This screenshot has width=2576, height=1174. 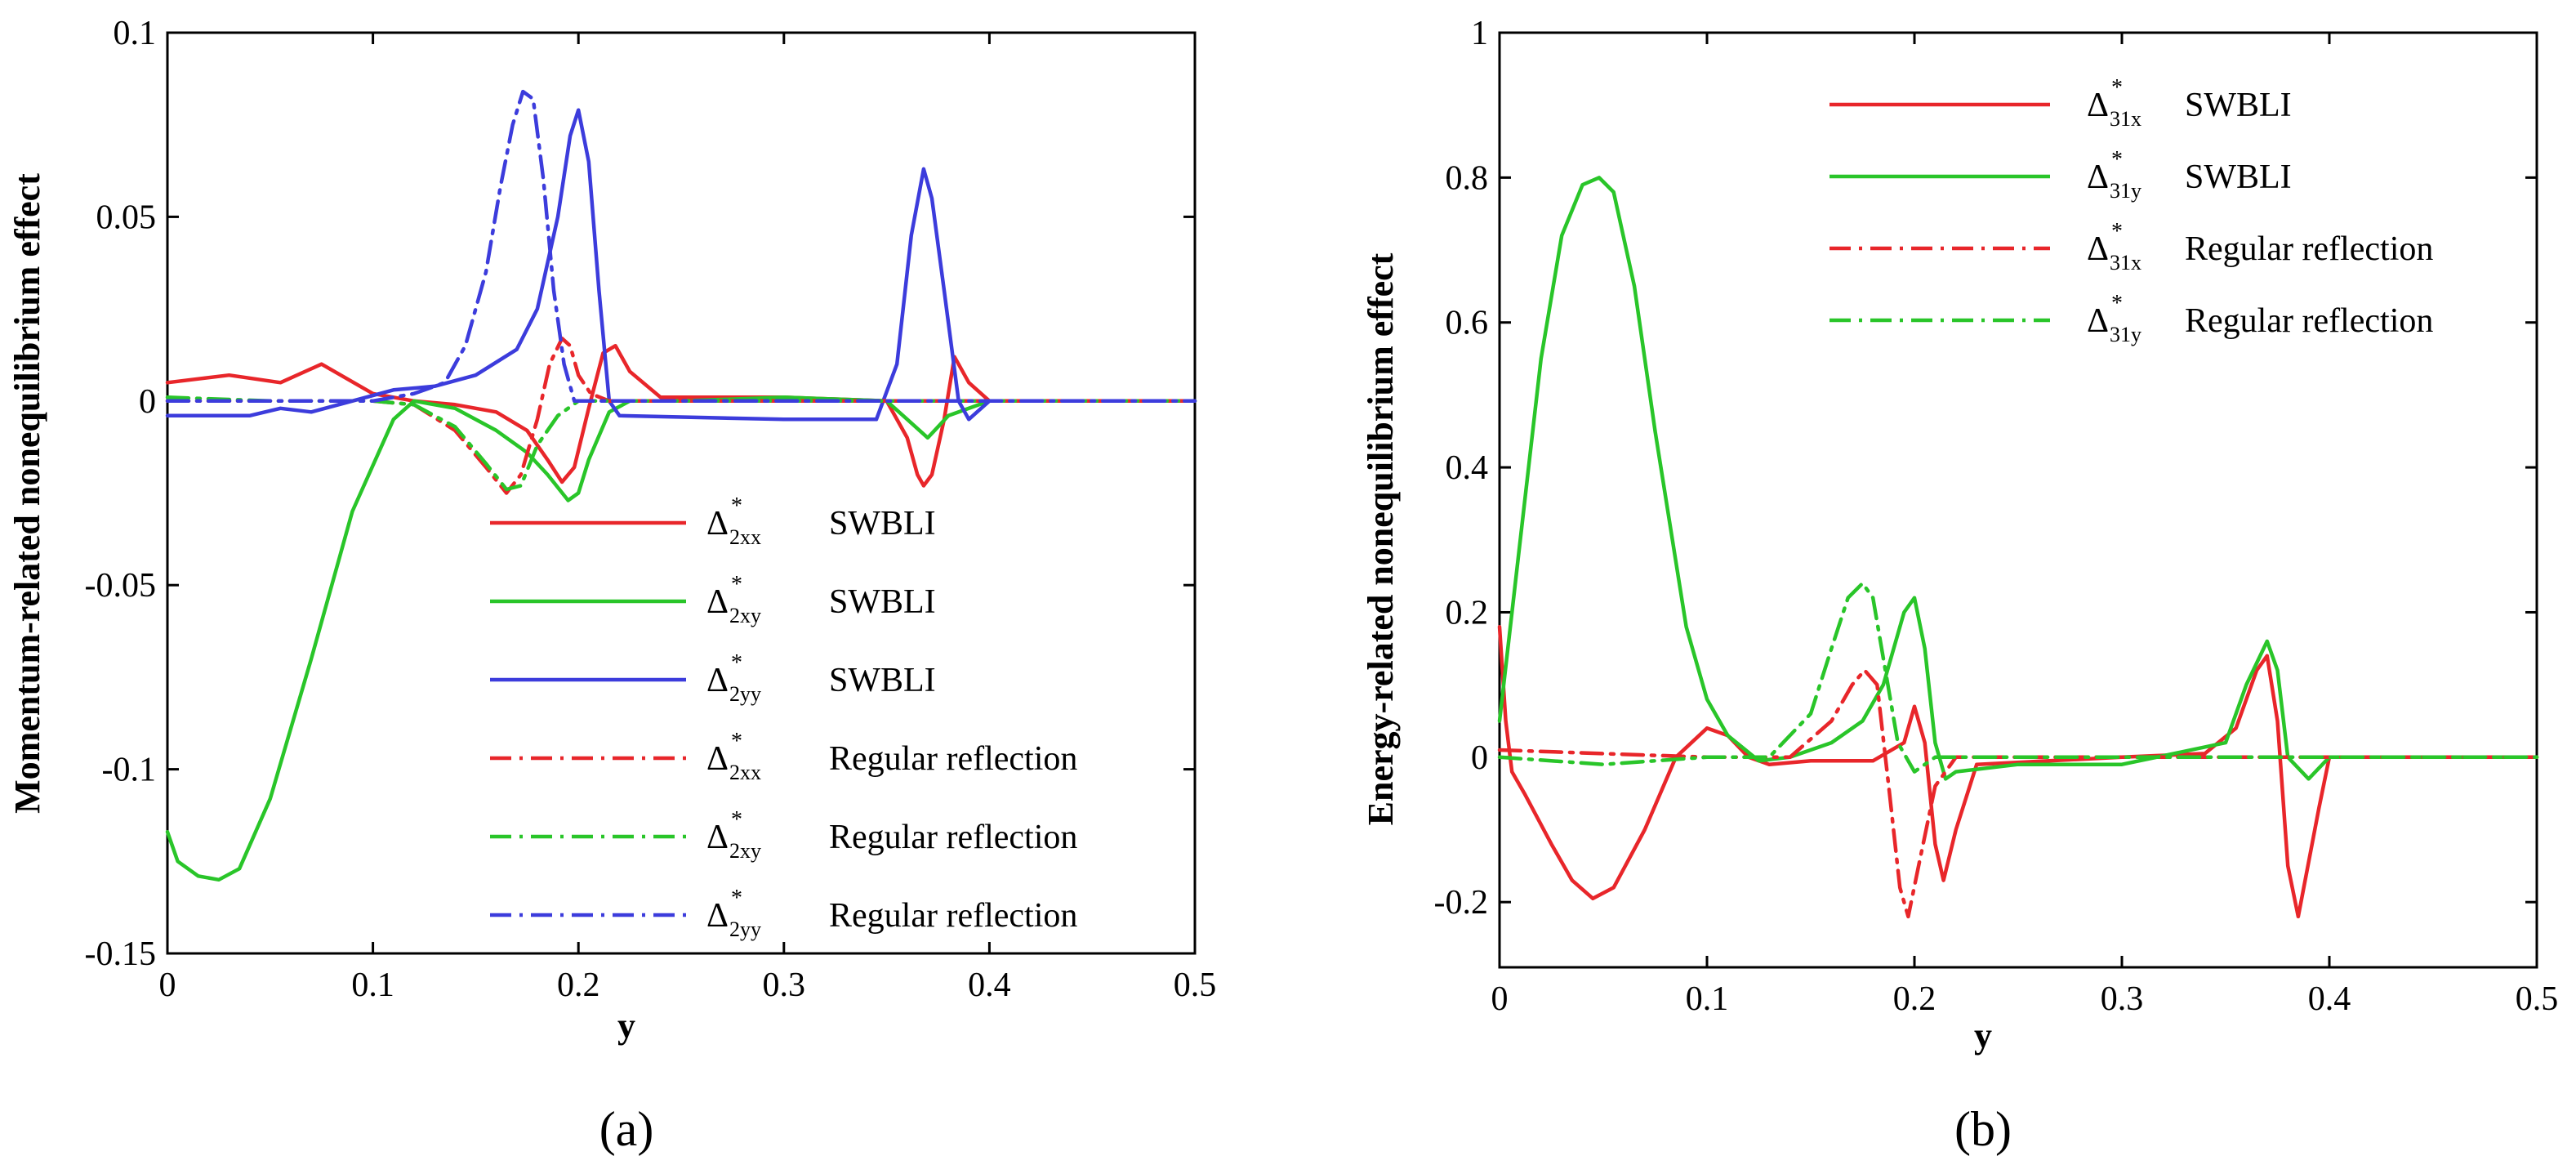 What do you see at coordinates (1467, 468) in the screenshot?
I see `y-tick-label: 0.4` at bounding box center [1467, 468].